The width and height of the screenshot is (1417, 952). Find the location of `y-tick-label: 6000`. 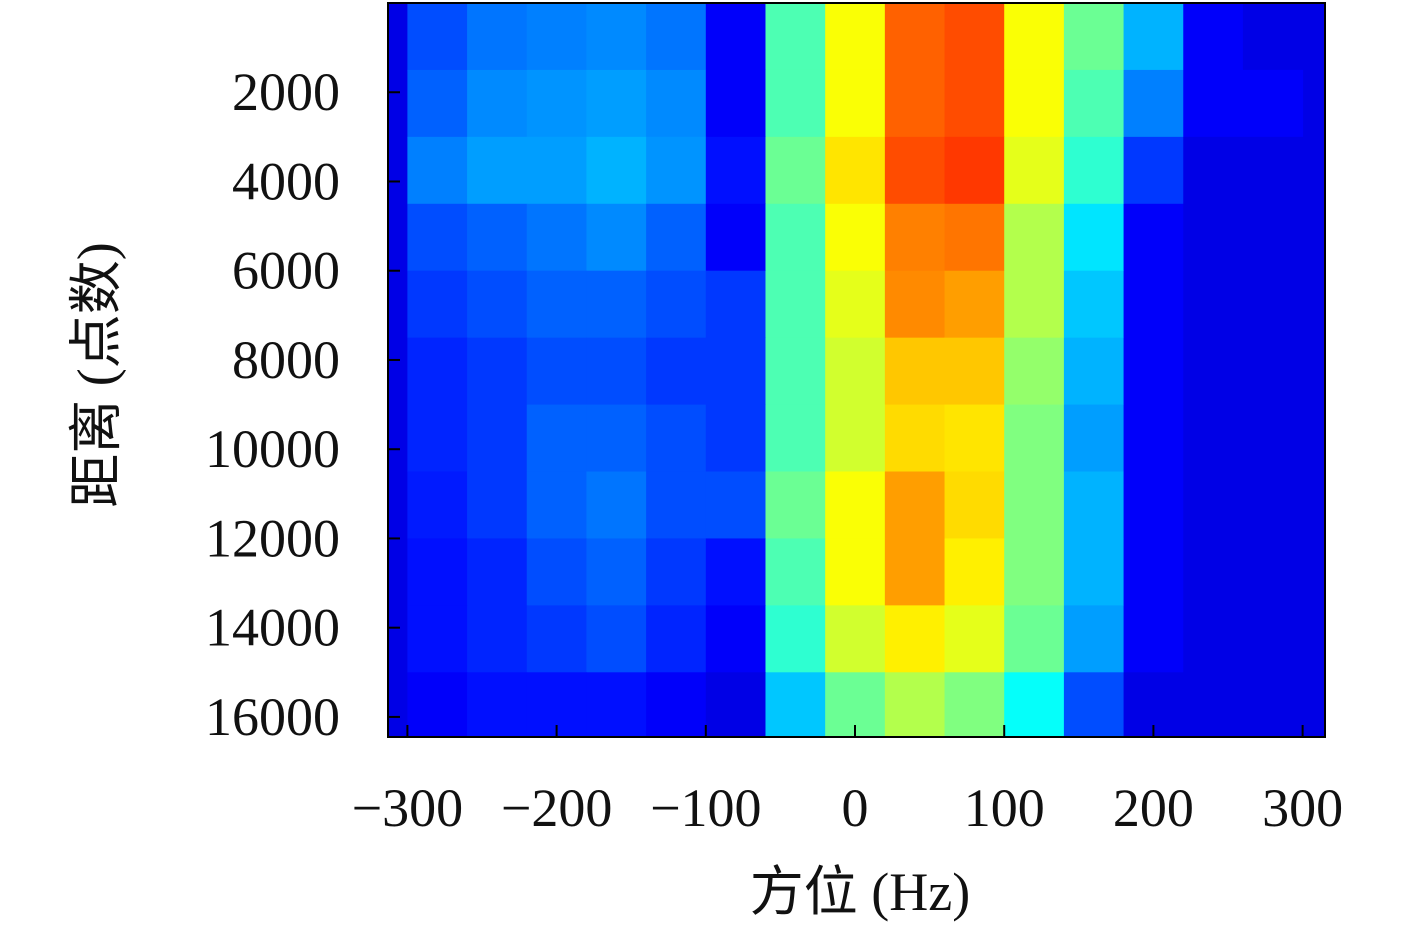

y-tick-label: 6000 is located at coordinates (286, 271).